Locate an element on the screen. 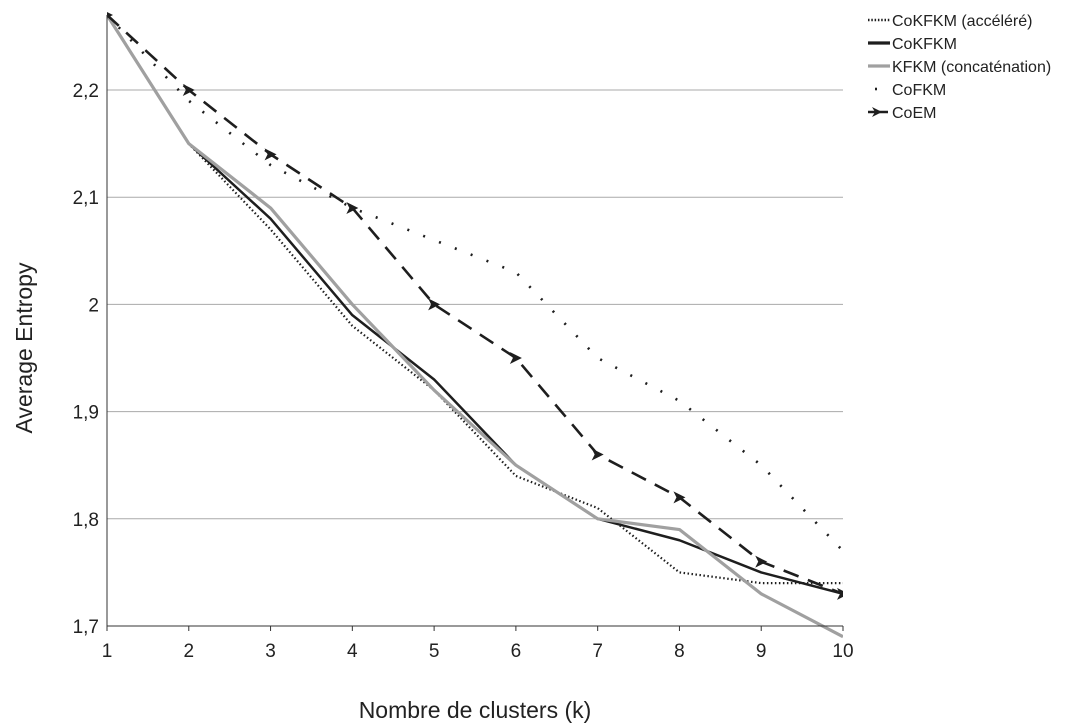 The image size is (1088, 728). legend-item: CoKFKM (accéléré) is located at coordinates (950, 21).